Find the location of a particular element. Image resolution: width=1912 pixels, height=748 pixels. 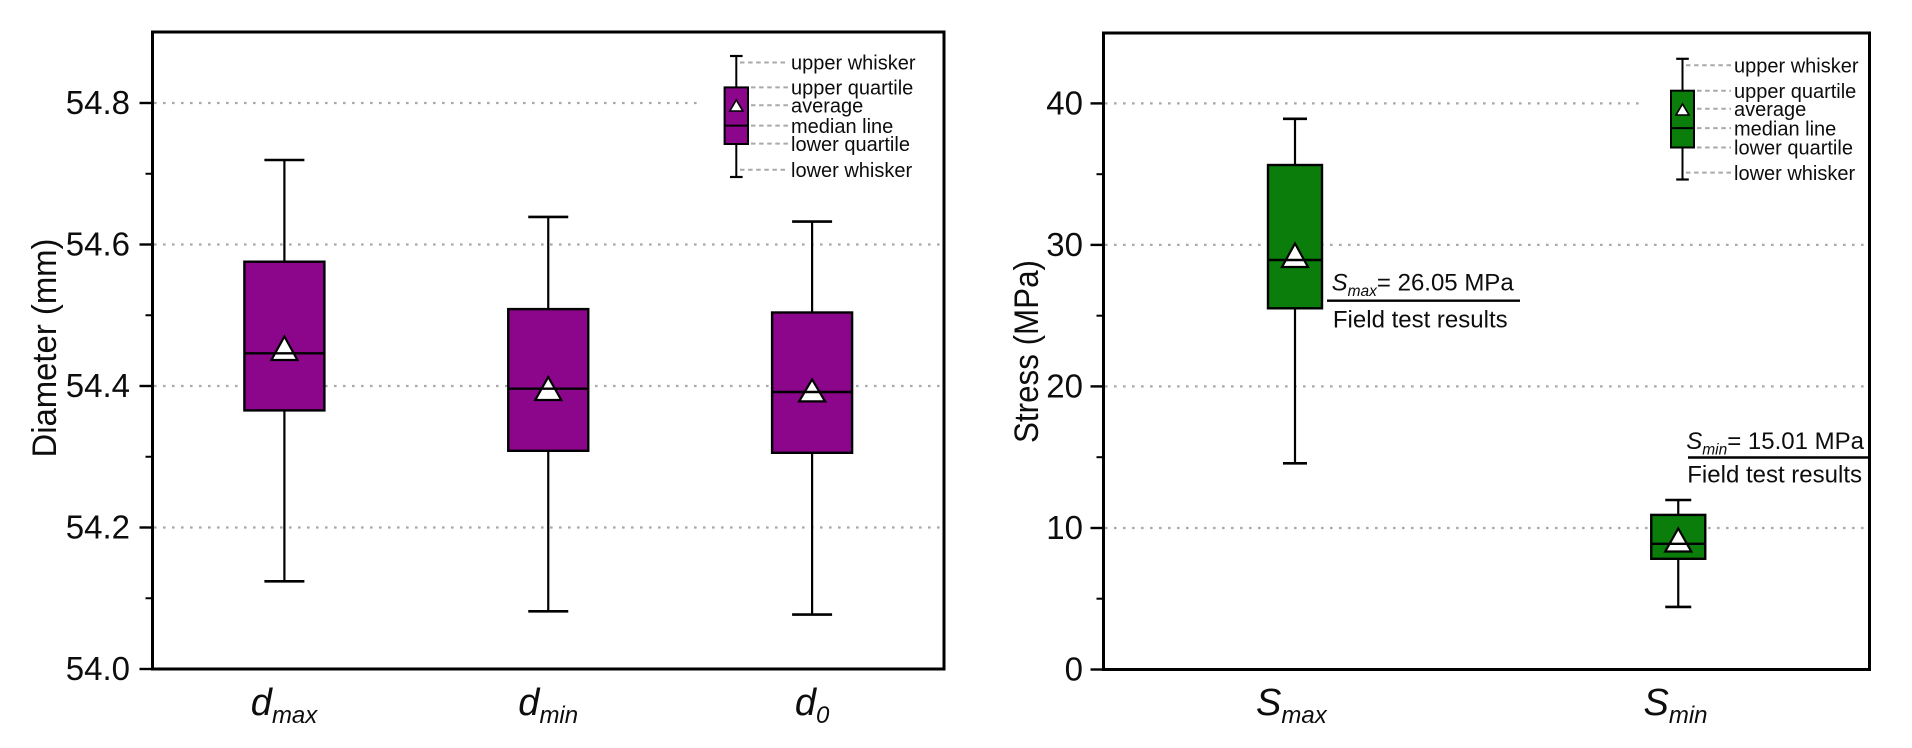

svg-text: 54.8 is located at coordinates (98, 102).